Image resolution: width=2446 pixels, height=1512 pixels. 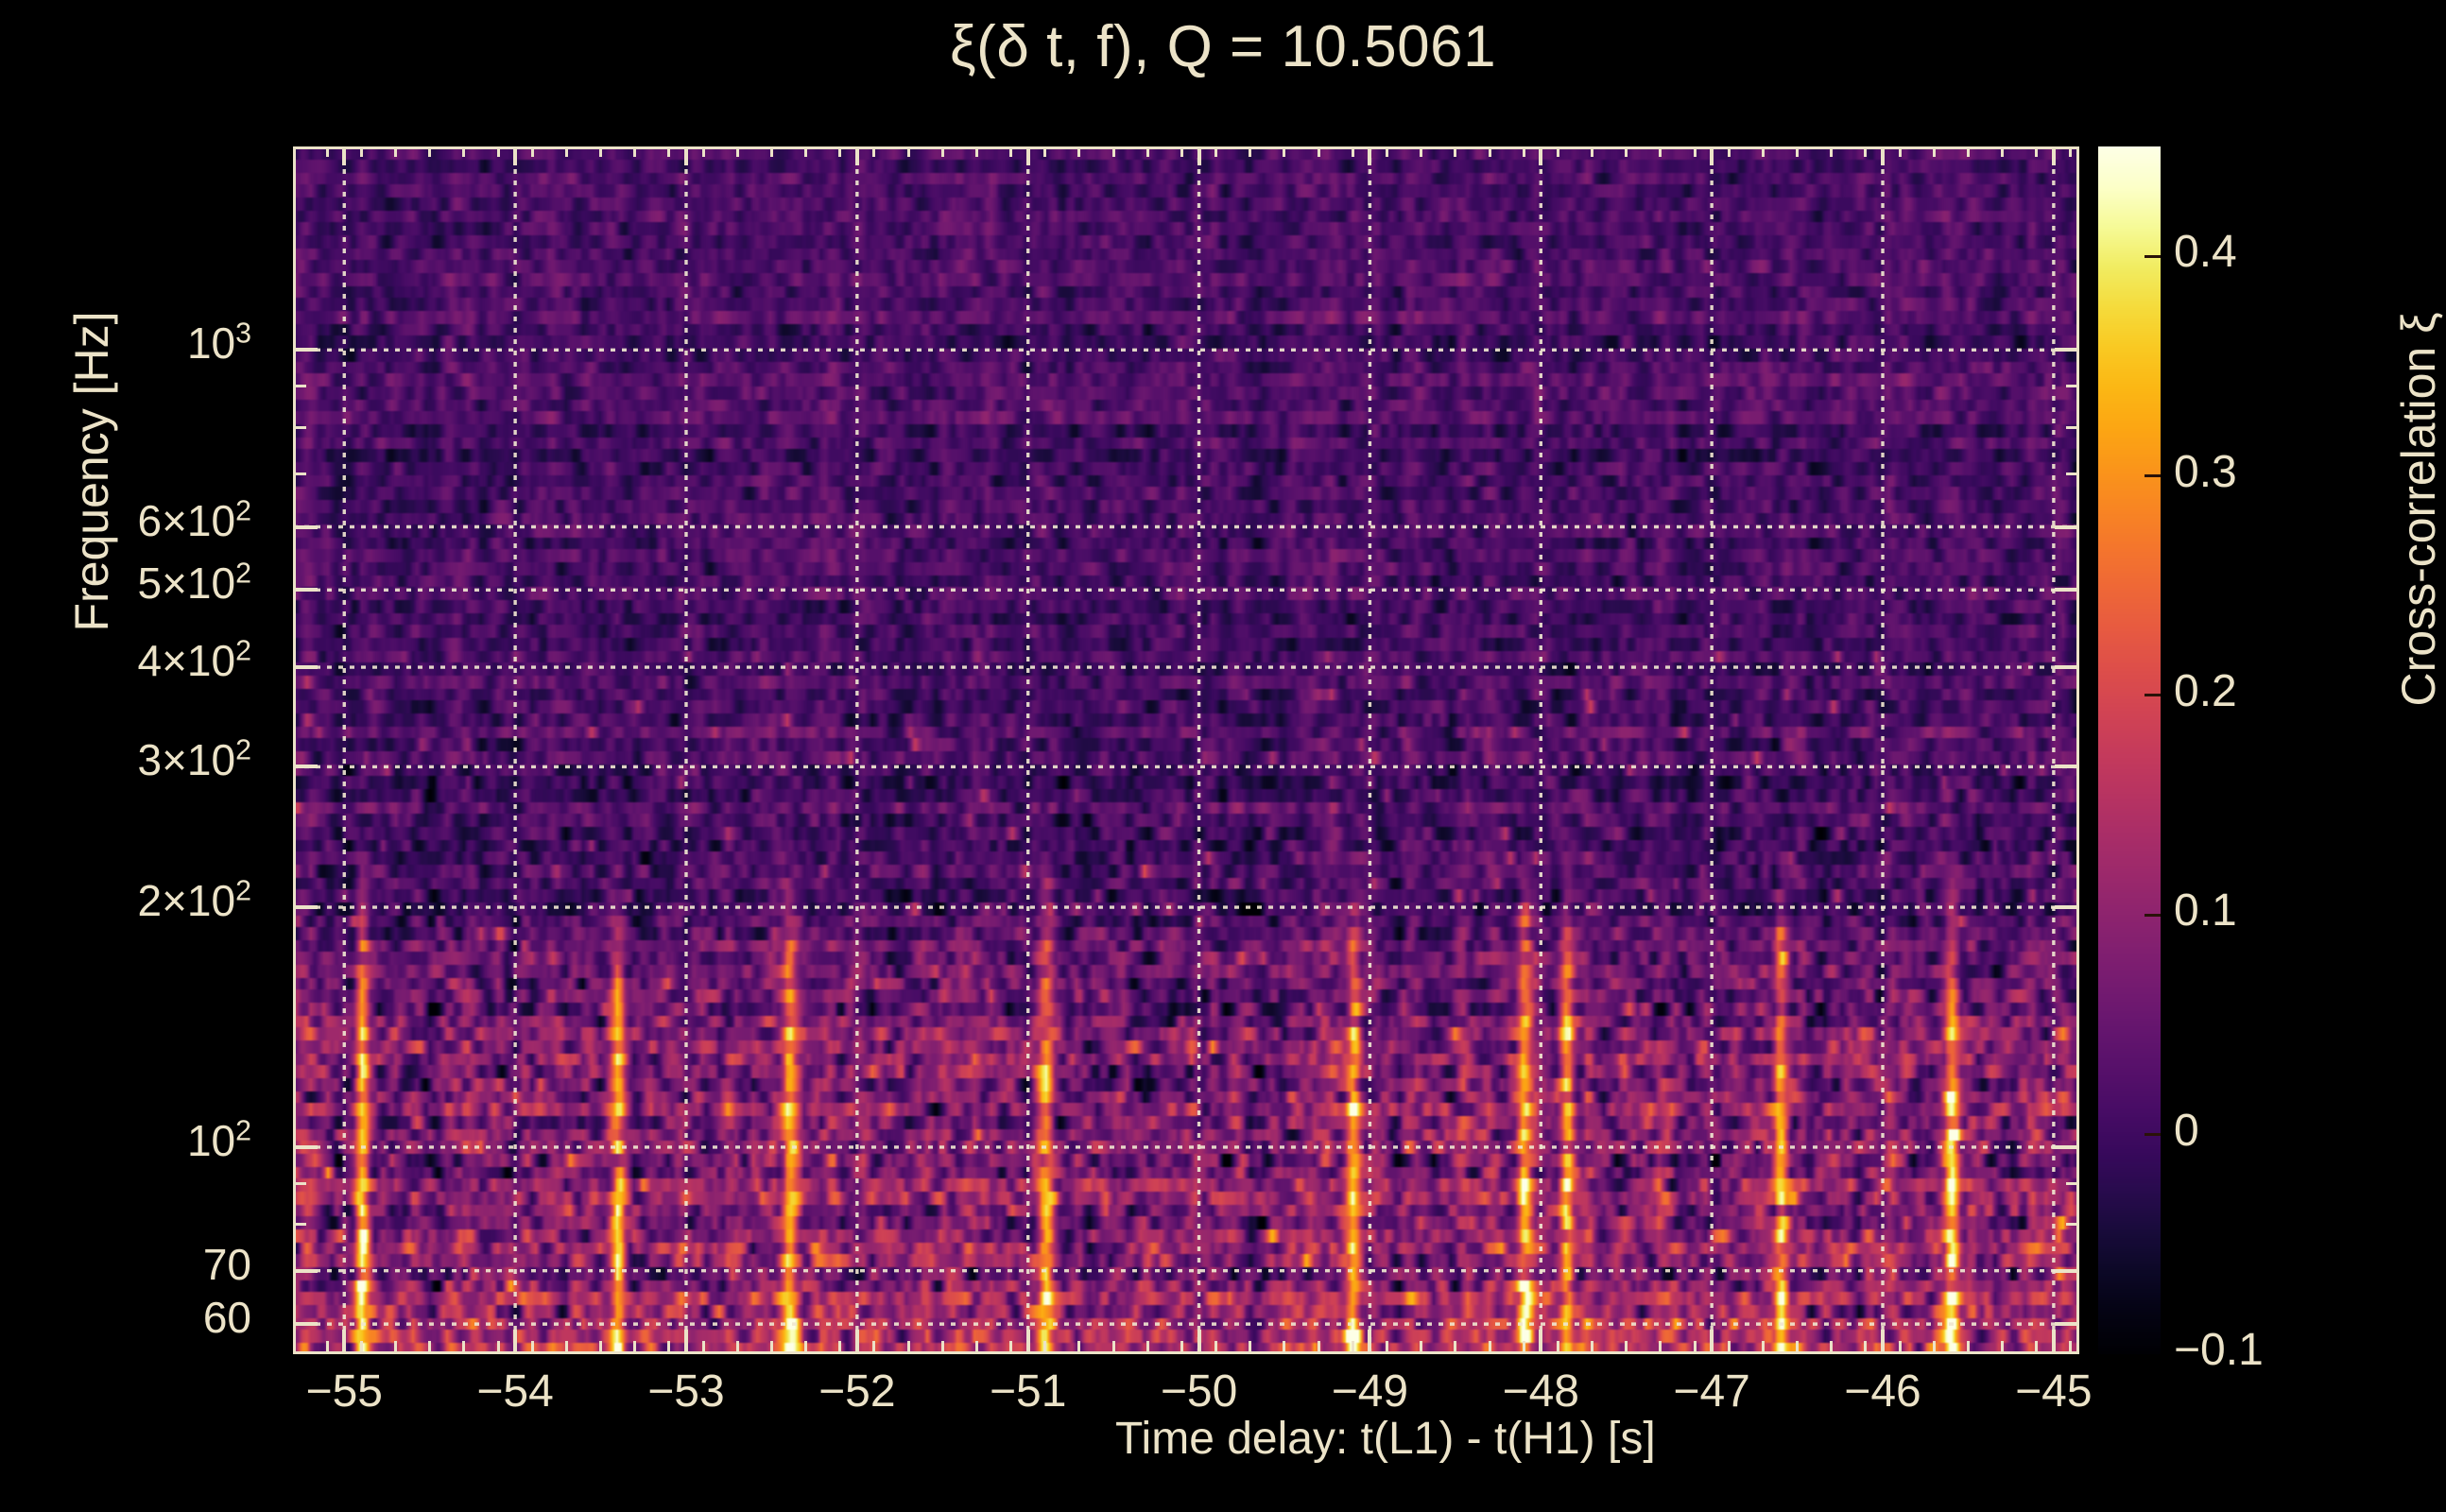 What do you see at coordinates (2054, 1391) in the screenshot?
I see `x-tick-label: −45` at bounding box center [2054, 1391].